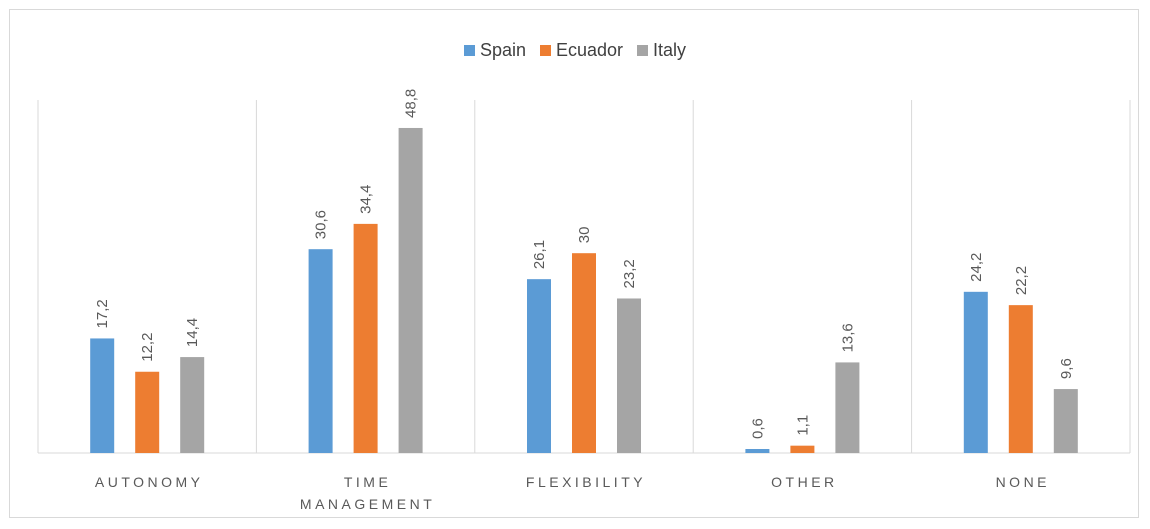 The height and width of the screenshot is (529, 1150). I want to click on data-label: 48,8, so click(411, 103).